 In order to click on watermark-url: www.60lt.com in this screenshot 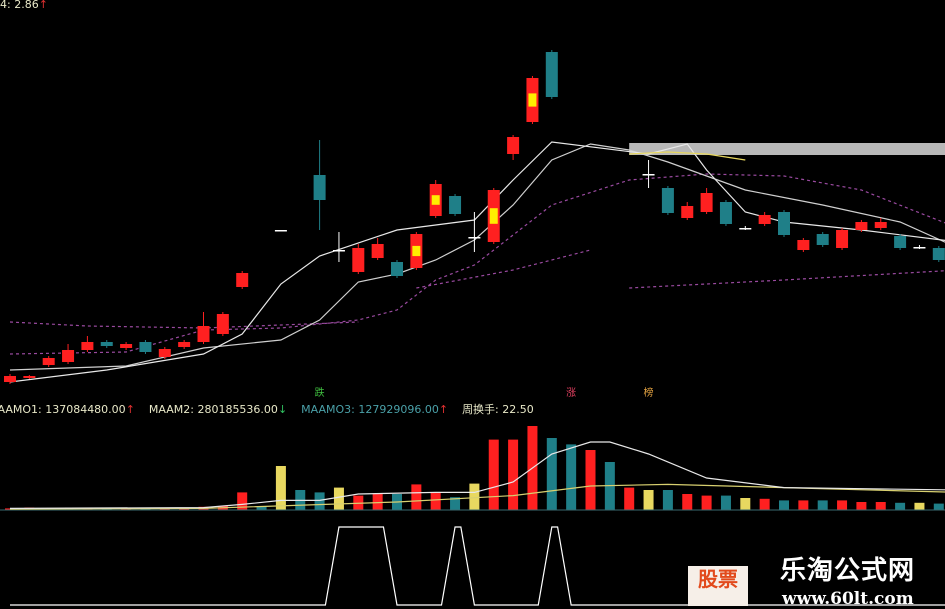, I will do `click(848, 599)`.